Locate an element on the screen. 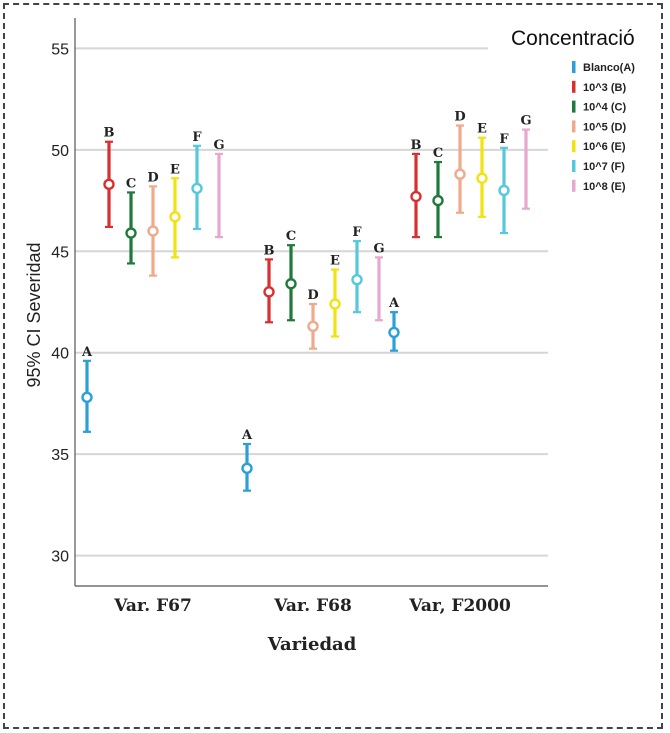 The height and width of the screenshot is (733, 670). legend-item: 10^5 (D) is located at coordinates (599, 126).